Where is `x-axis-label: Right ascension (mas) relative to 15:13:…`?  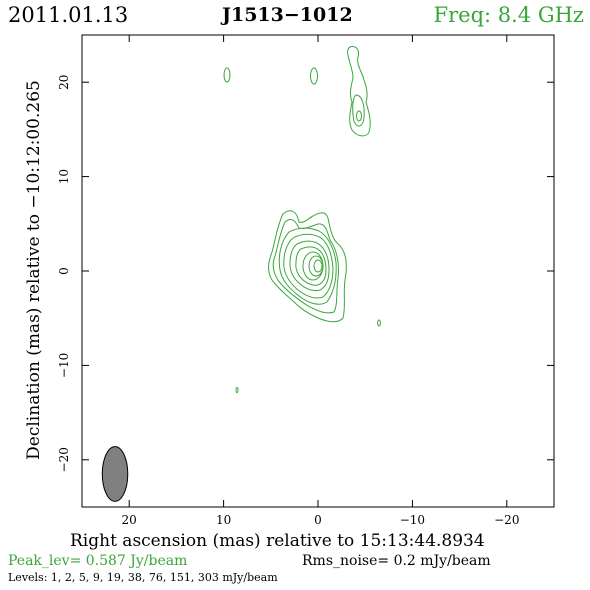
x-axis-label: Right ascension (mas) relative to 15:13:… is located at coordinates (277, 541).